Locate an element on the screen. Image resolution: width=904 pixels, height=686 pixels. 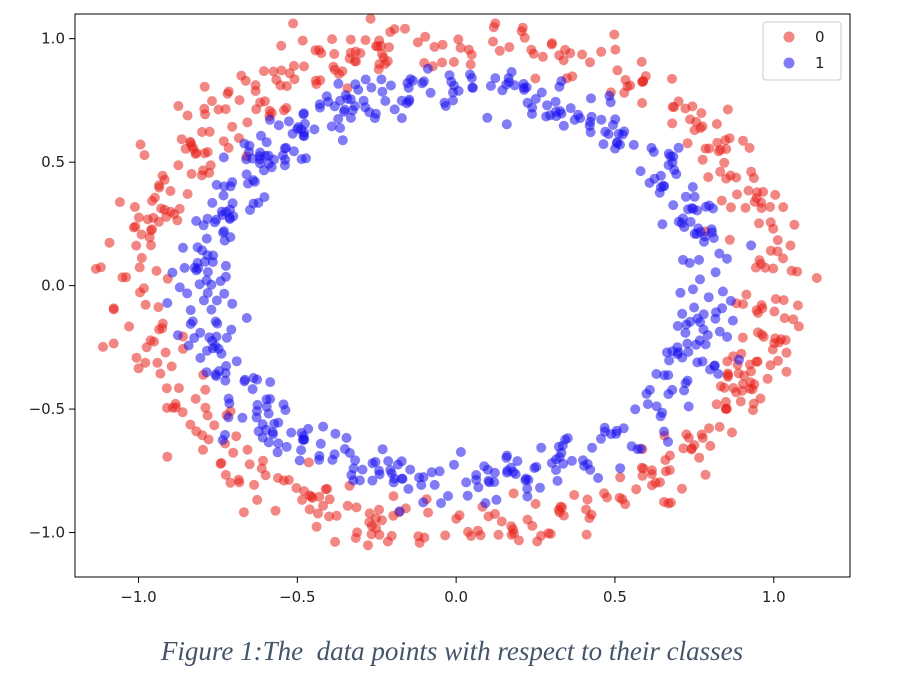
legend: 0 1 is located at coordinates (802, 51).